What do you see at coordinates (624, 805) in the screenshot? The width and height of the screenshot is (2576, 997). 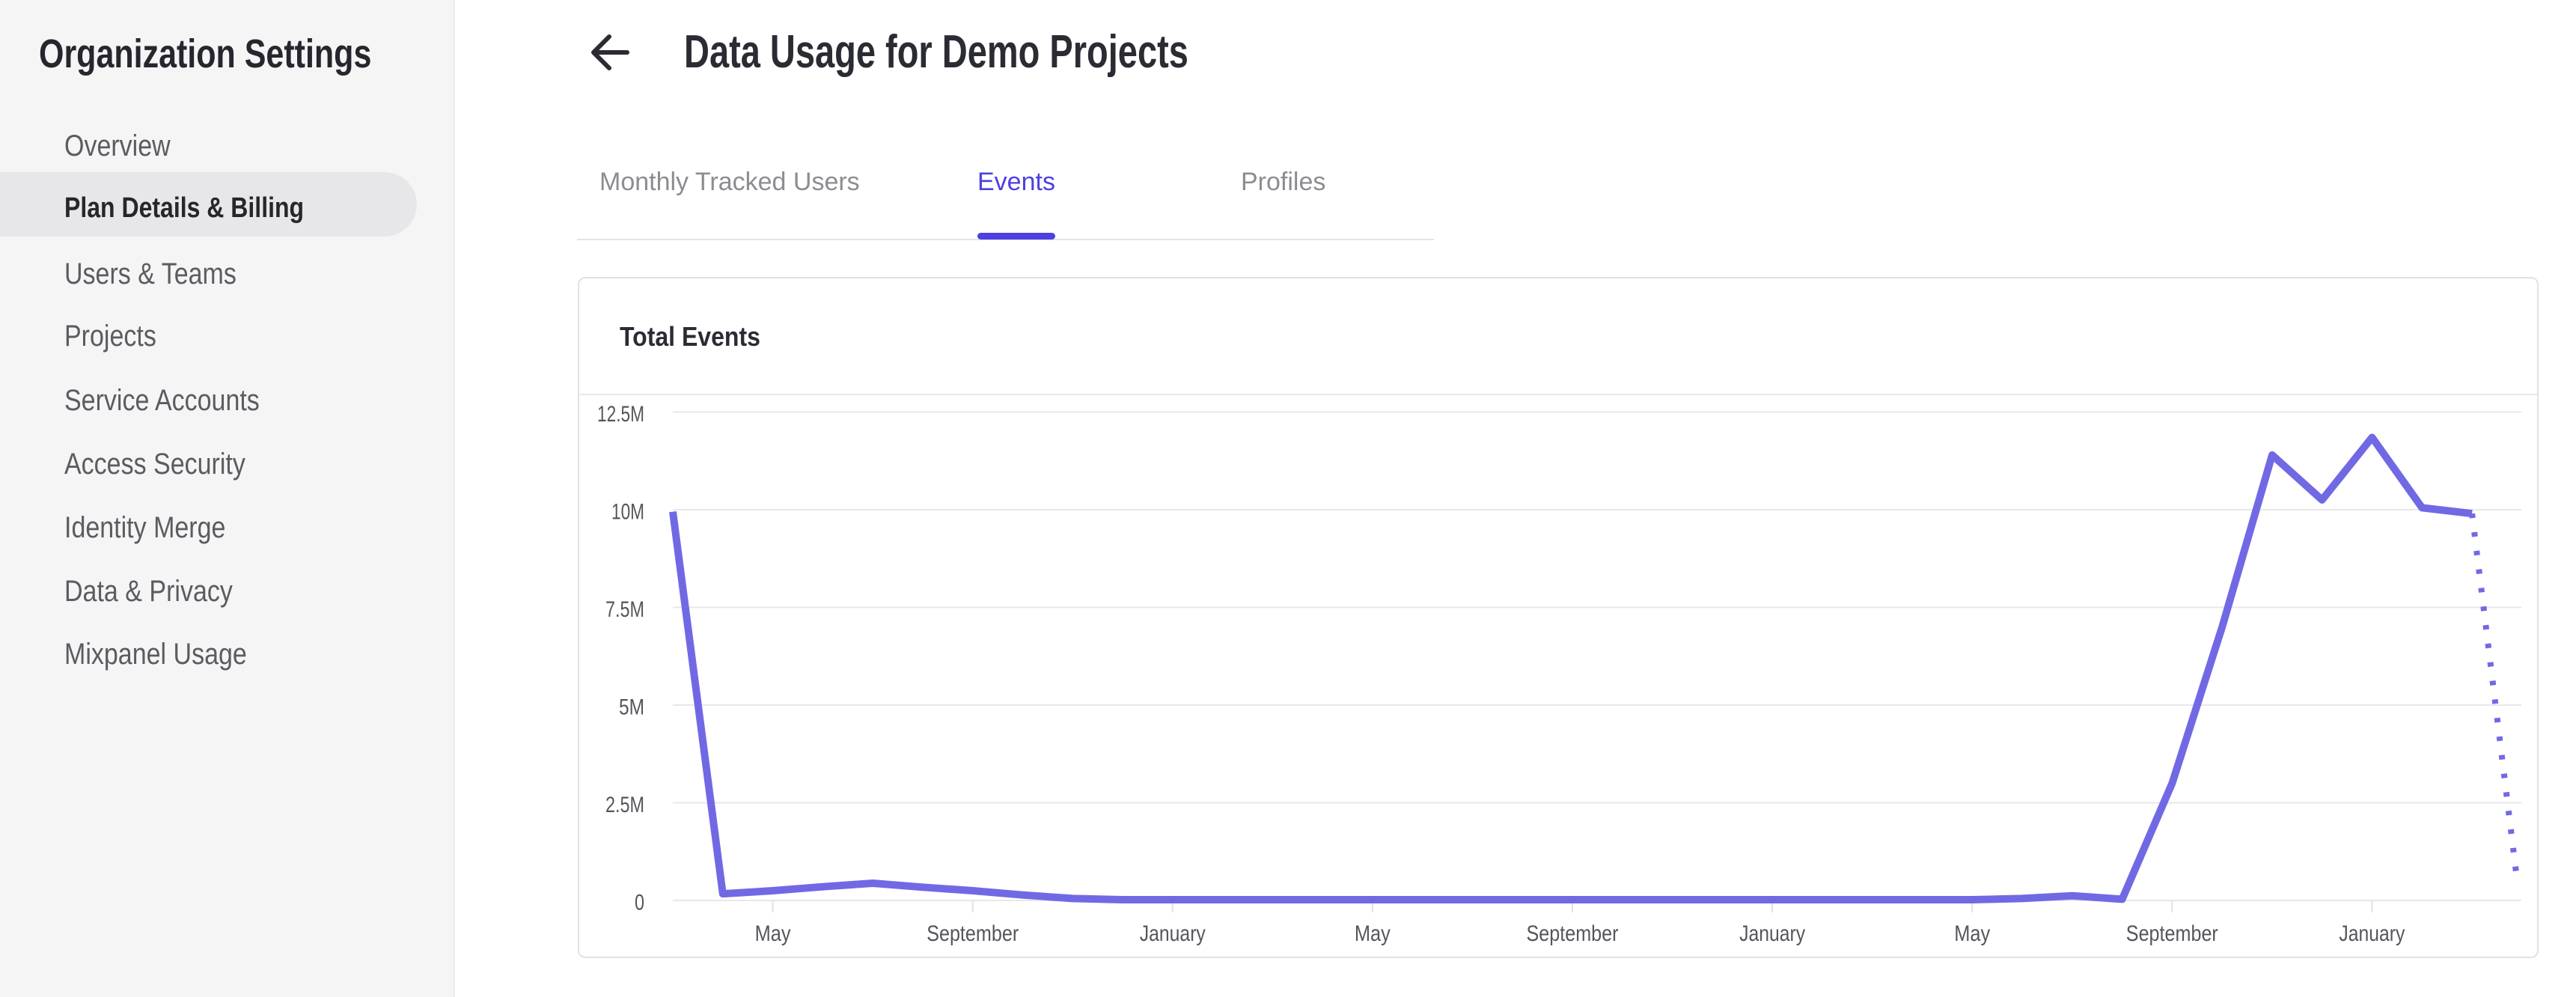 I see `svg-text: 2.5M` at bounding box center [624, 805].